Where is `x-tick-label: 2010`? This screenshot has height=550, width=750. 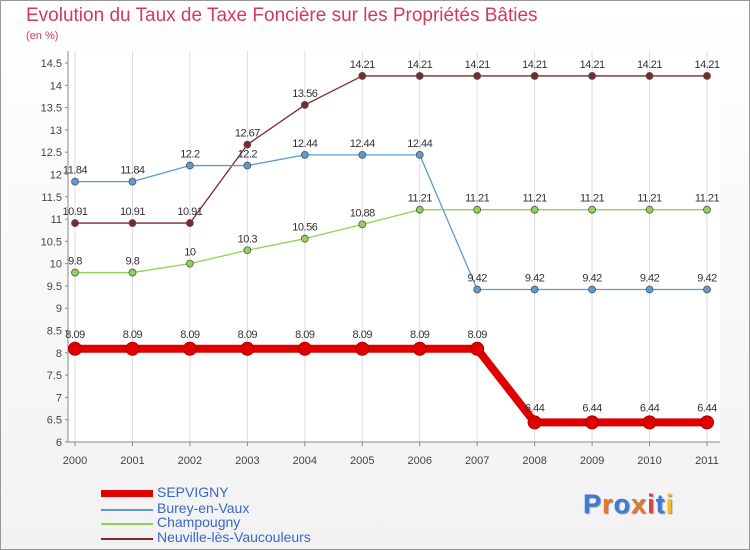
x-tick-label: 2010 is located at coordinates (649, 461).